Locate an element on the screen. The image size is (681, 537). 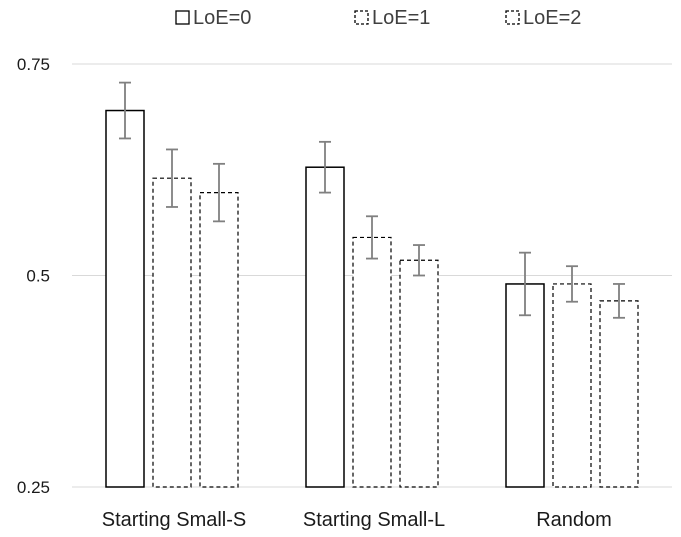
legend-label: LoE=1 is located at coordinates (401, 18).